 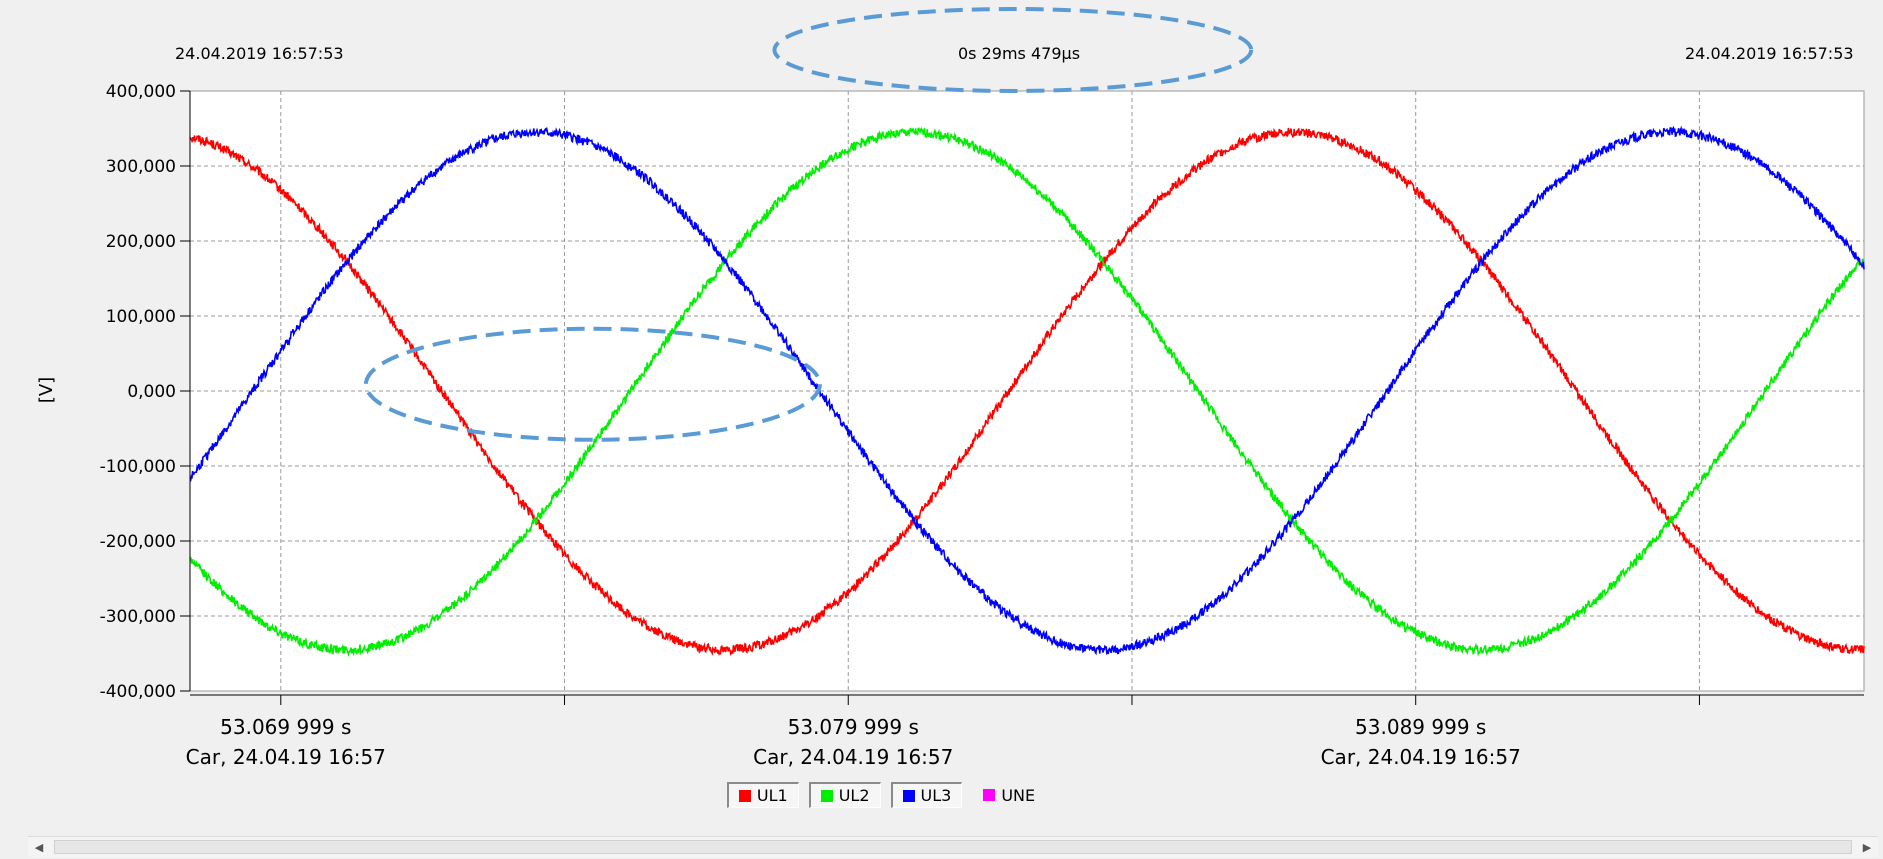 I want to click on x-tick-label: 53.089 999 s, so click(x=1420, y=727).